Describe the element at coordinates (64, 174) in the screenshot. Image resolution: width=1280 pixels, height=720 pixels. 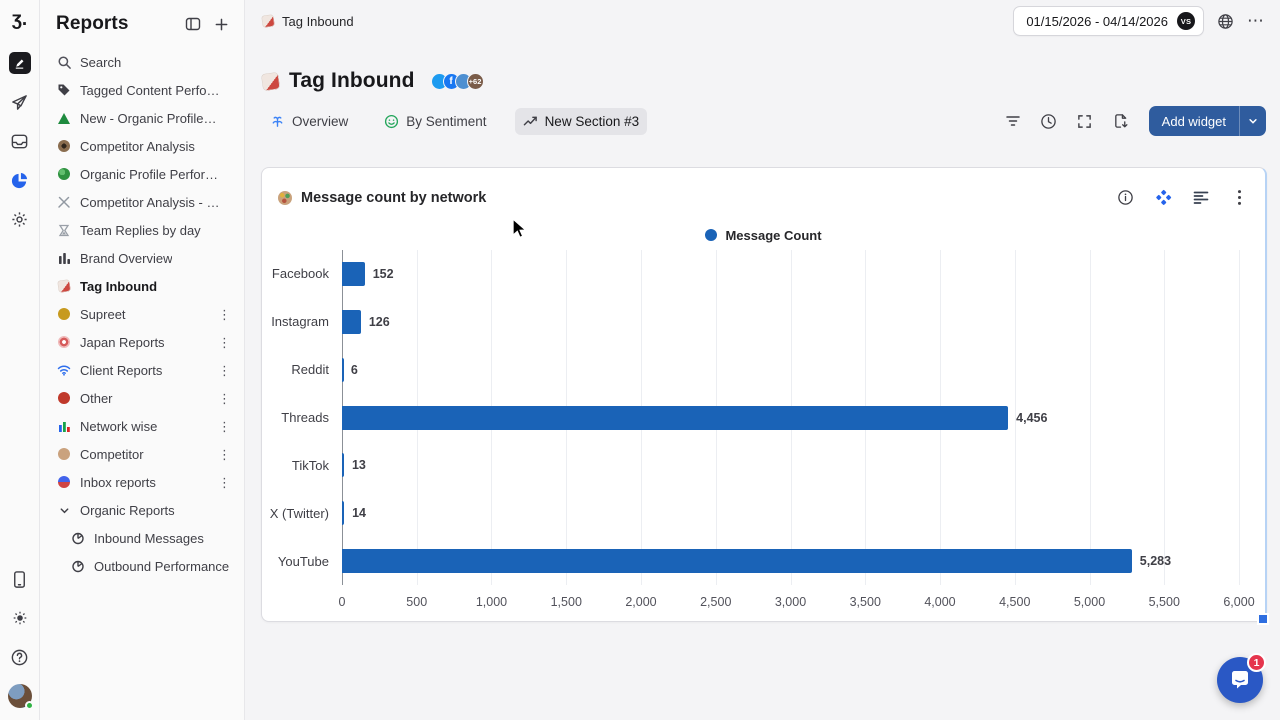
I see `green-globe-icon` at that location.